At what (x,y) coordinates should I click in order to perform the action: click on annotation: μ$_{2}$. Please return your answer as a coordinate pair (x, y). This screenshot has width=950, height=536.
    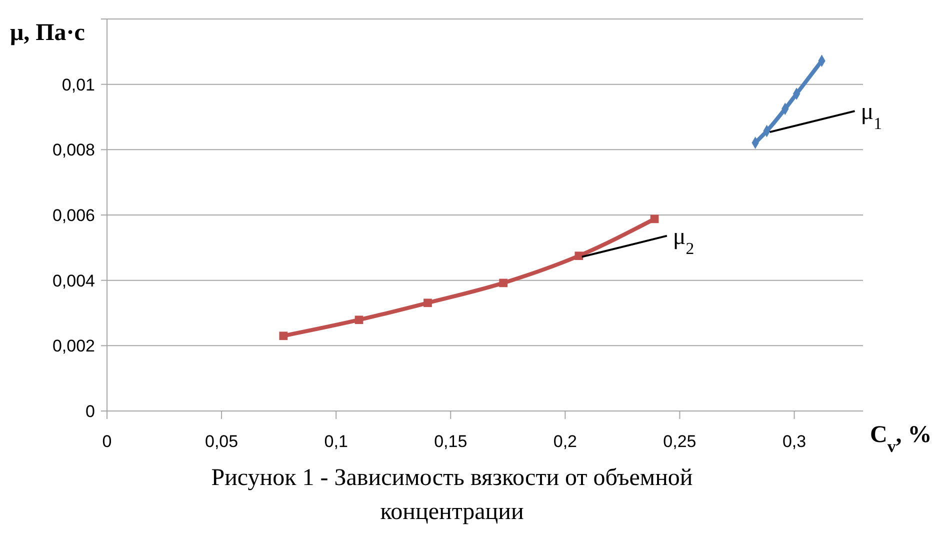
    Looking at the image, I should click on (683, 241).